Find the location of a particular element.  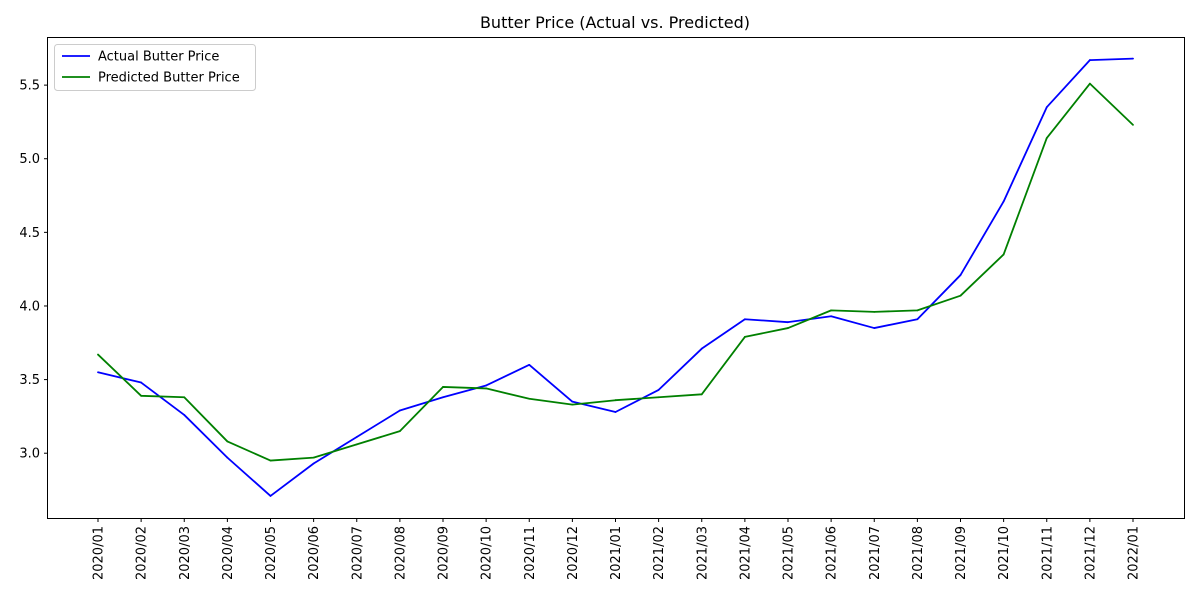

x-tick-label: 2021/06 is located at coordinates (832, 553).